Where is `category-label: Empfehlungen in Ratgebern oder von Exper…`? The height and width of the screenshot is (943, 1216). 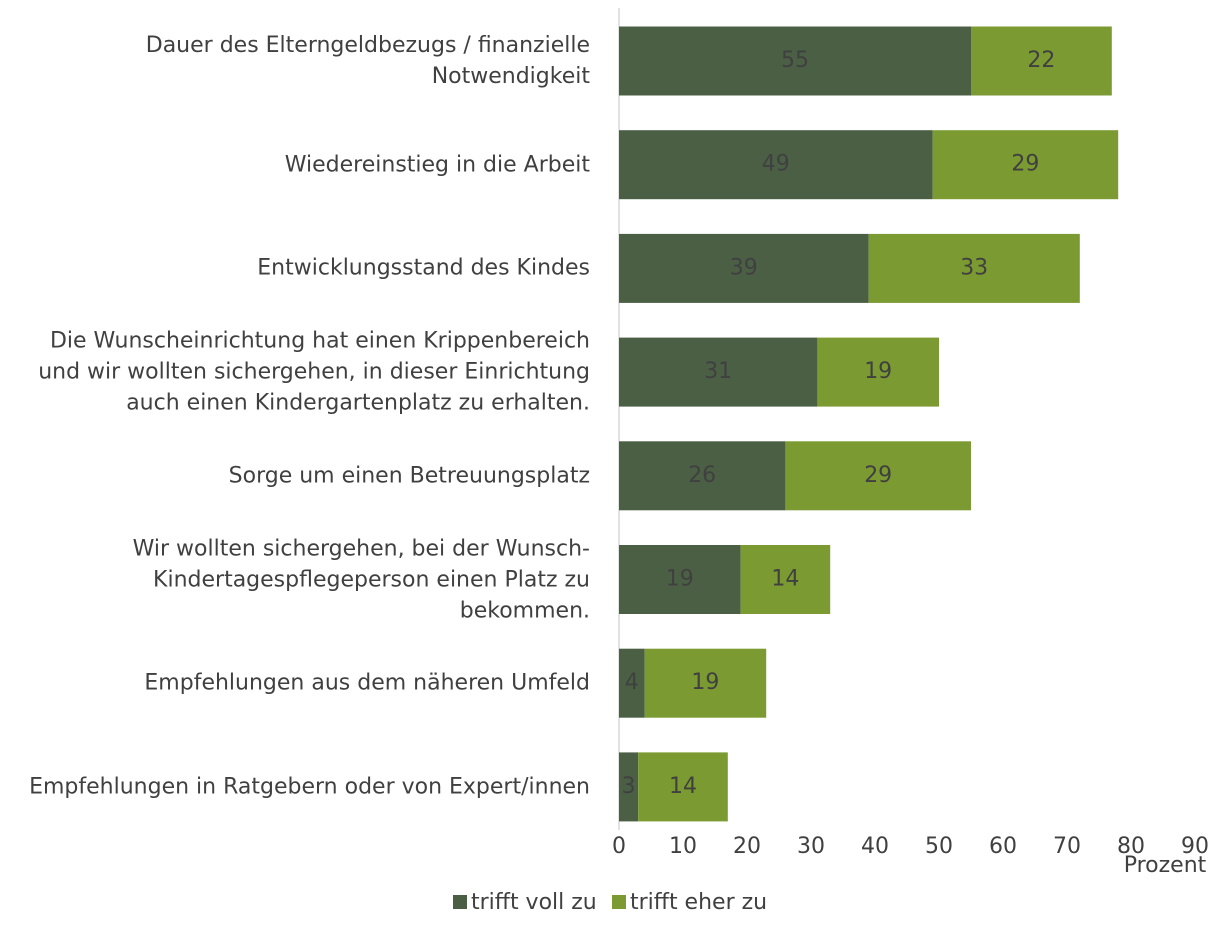 category-label: Empfehlungen in Ratgebern oder von Exper… is located at coordinates (309, 787).